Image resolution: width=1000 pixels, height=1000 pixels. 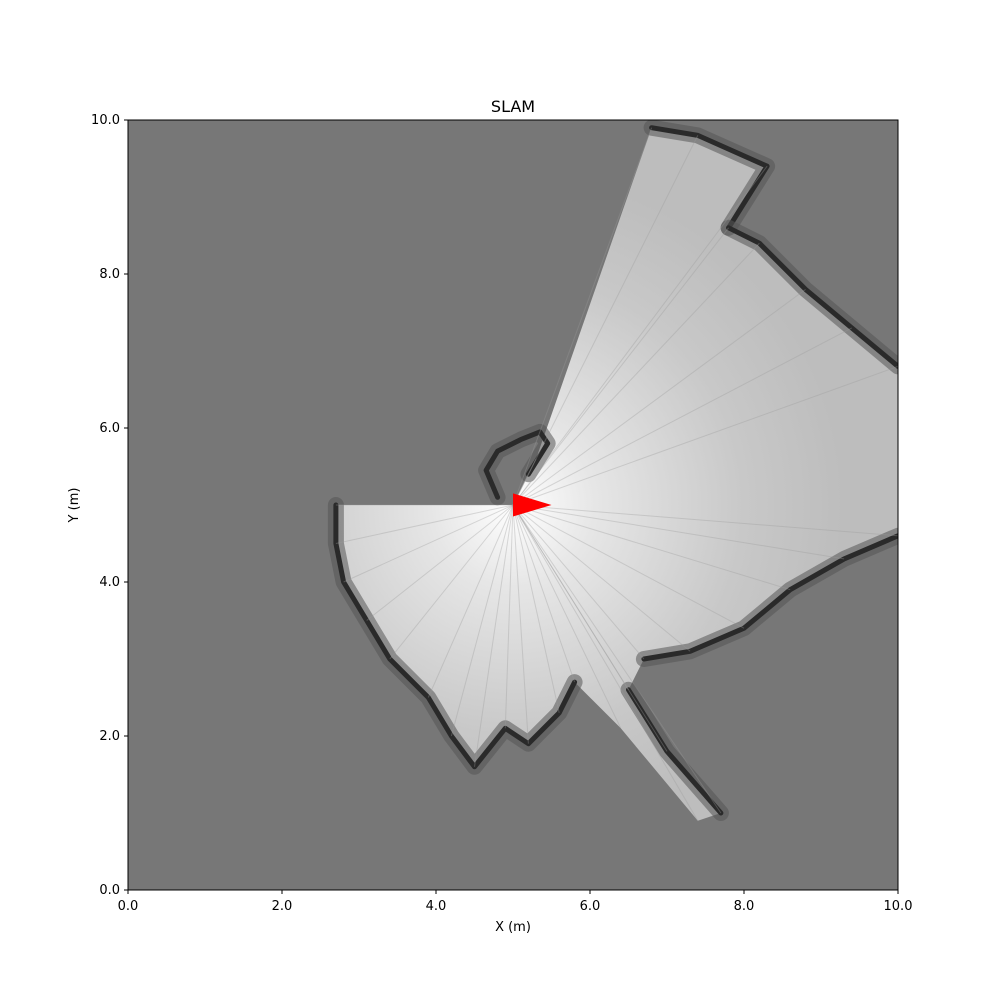 I want to click on x-tick-label: 8.0, so click(x=744, y=906).